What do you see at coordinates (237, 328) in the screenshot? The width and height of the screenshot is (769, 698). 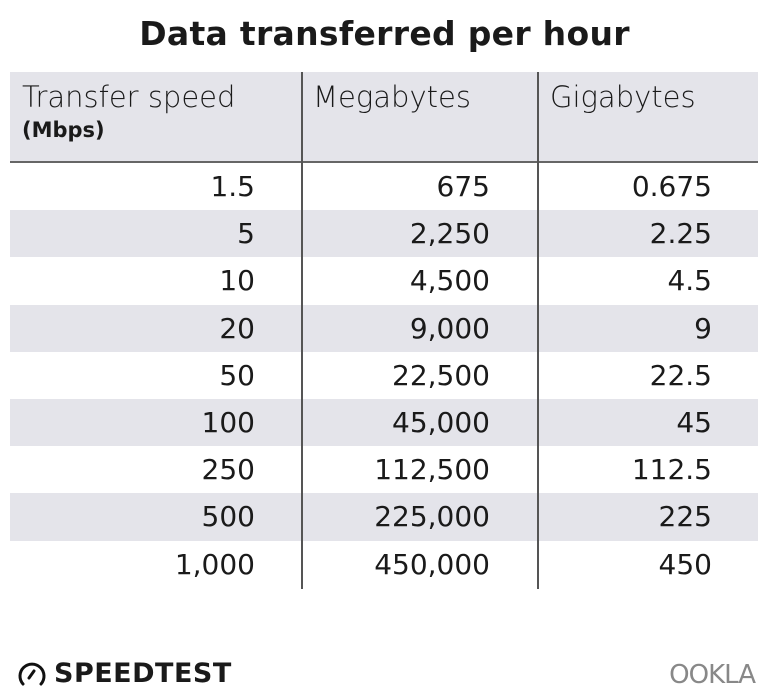 I see `speed-cell: 20` at bounding box center [237, 328].